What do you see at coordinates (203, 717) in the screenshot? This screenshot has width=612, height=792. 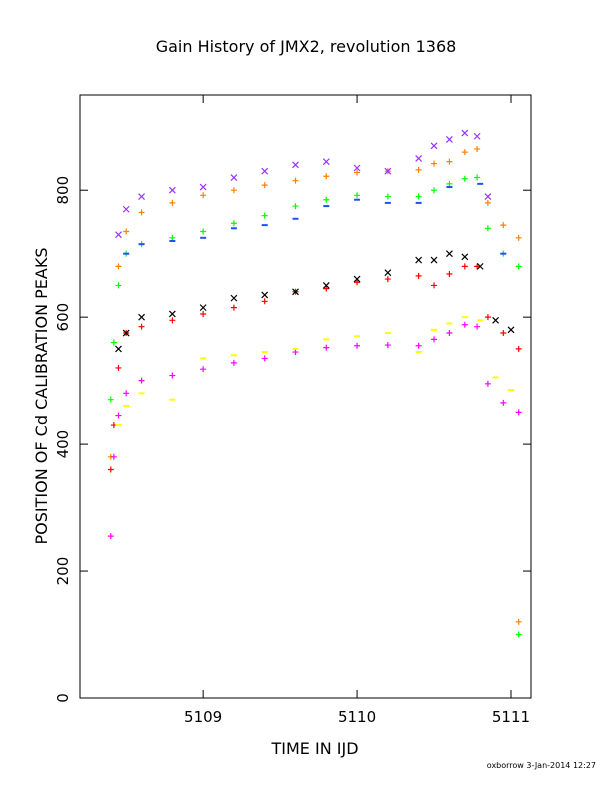 I see `x-tick-label: 5109` at bounding box center [203, 717].